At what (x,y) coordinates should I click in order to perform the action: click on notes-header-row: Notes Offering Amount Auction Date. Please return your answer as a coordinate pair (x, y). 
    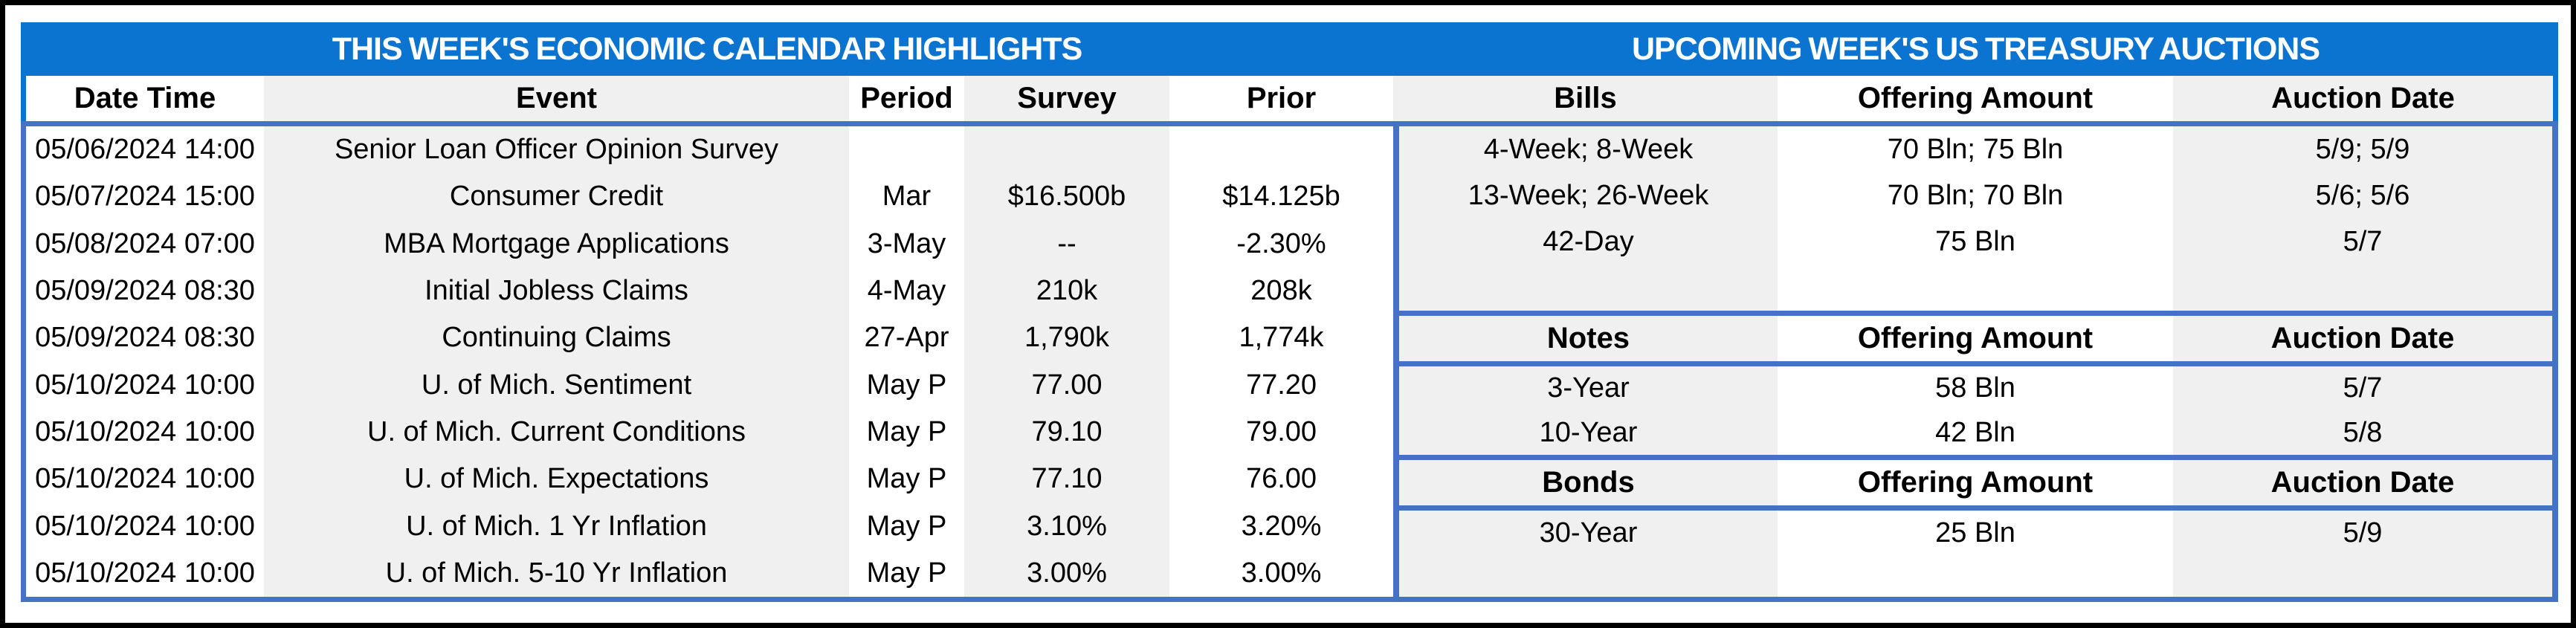
    Looking at the image, I should click on (1975, 338).